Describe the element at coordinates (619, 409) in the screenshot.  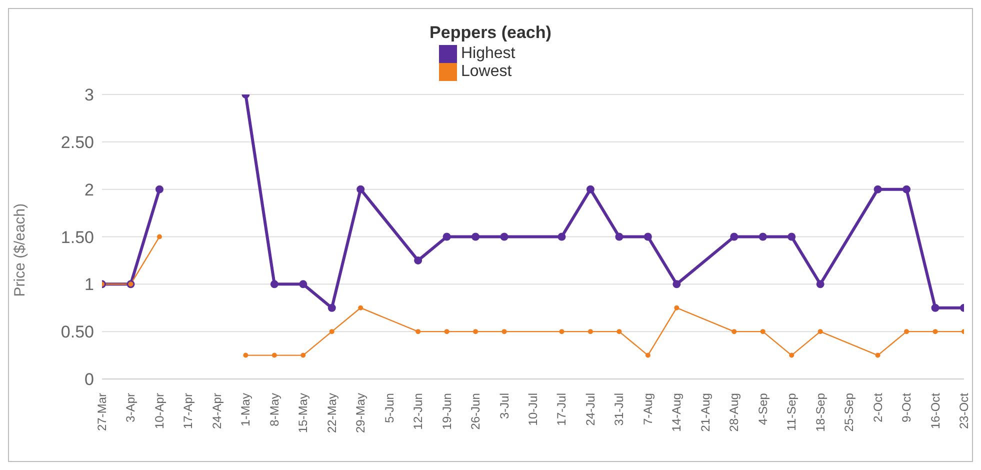
I see `x-tick-label: 31-Jul` at that location.